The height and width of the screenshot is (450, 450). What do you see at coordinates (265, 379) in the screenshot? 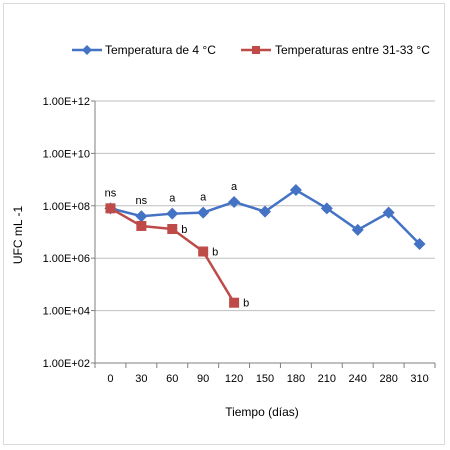
I see `x-tick-label: 150` at bounding box center [265, 379].